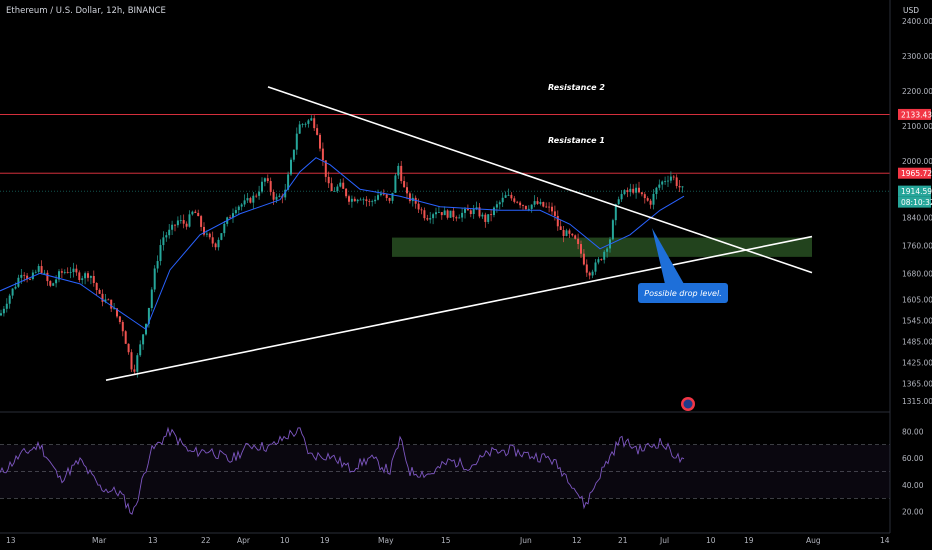 This screenshot has height=550, width=932. Describe the element at coordinates (683, 293) in the screenshot. I see `drop-level-callout: Possible drop level.` at that location.